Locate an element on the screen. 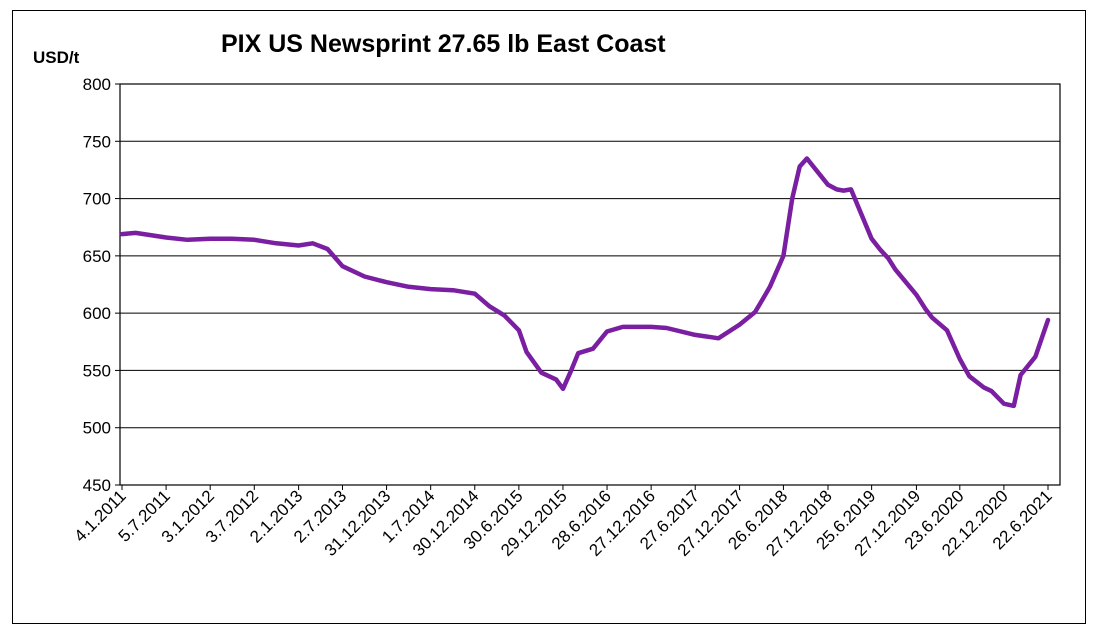 This screenshot has width=1098, height=632. y-tick-label: 650 is located at coordinates (97, 256).